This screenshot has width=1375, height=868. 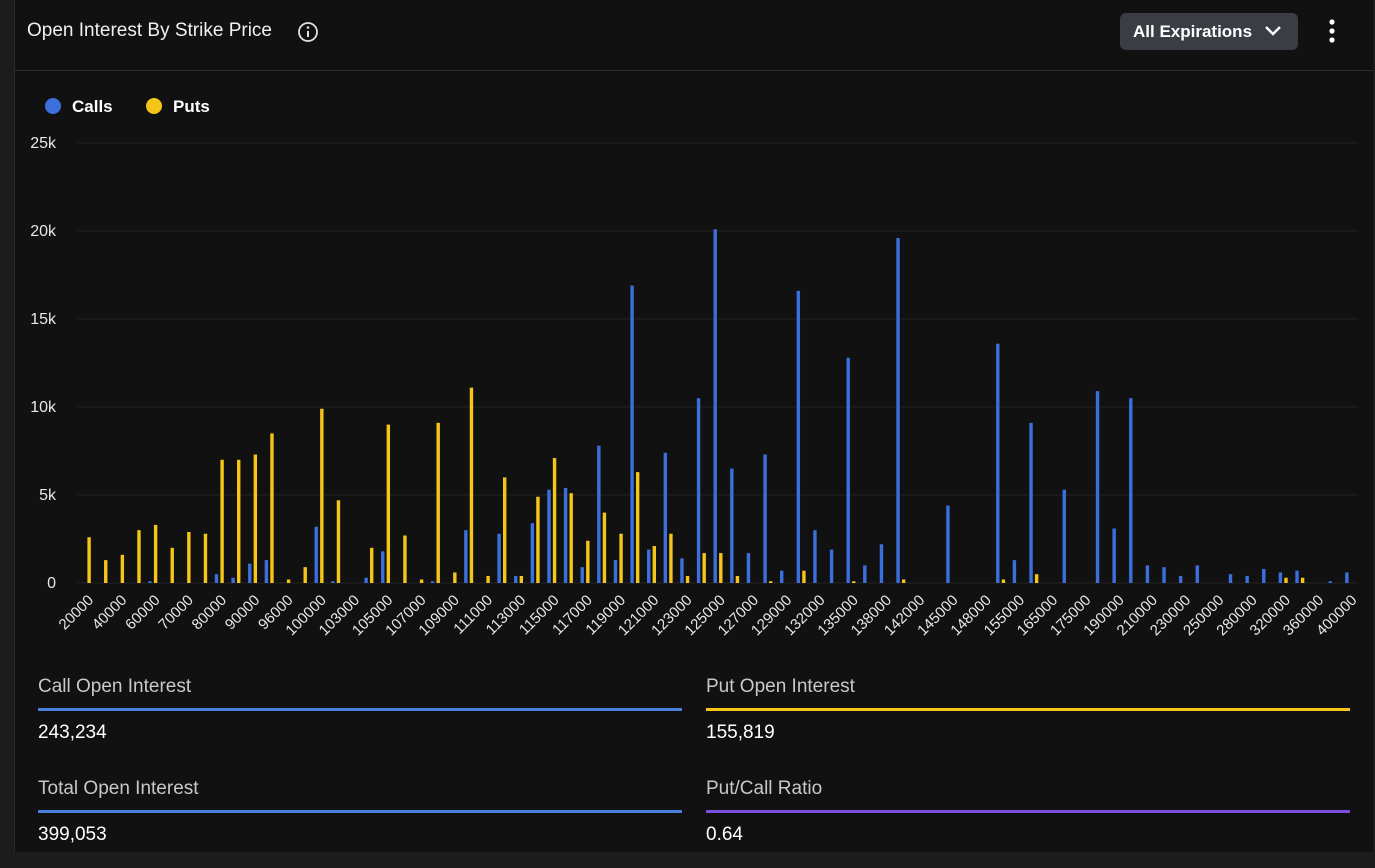 I want to click on stat-label: Put Open Interest, so click(x=780, y=686).